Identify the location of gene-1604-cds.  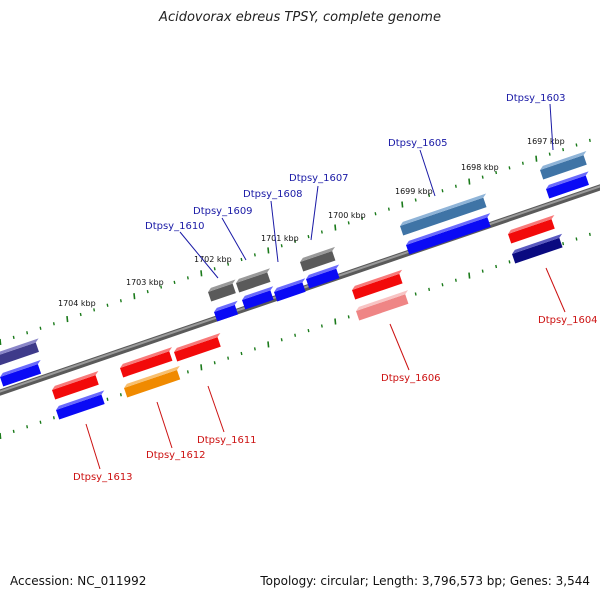
(538, 248).